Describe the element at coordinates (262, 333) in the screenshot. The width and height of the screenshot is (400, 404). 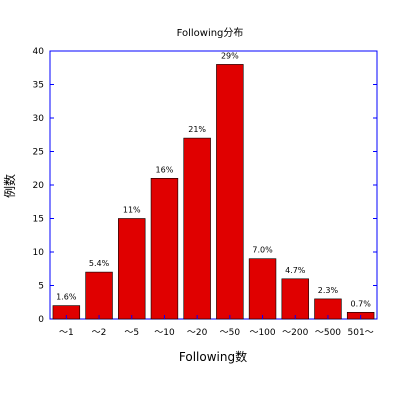
I see `x-tick-label: 〜100` at that location.